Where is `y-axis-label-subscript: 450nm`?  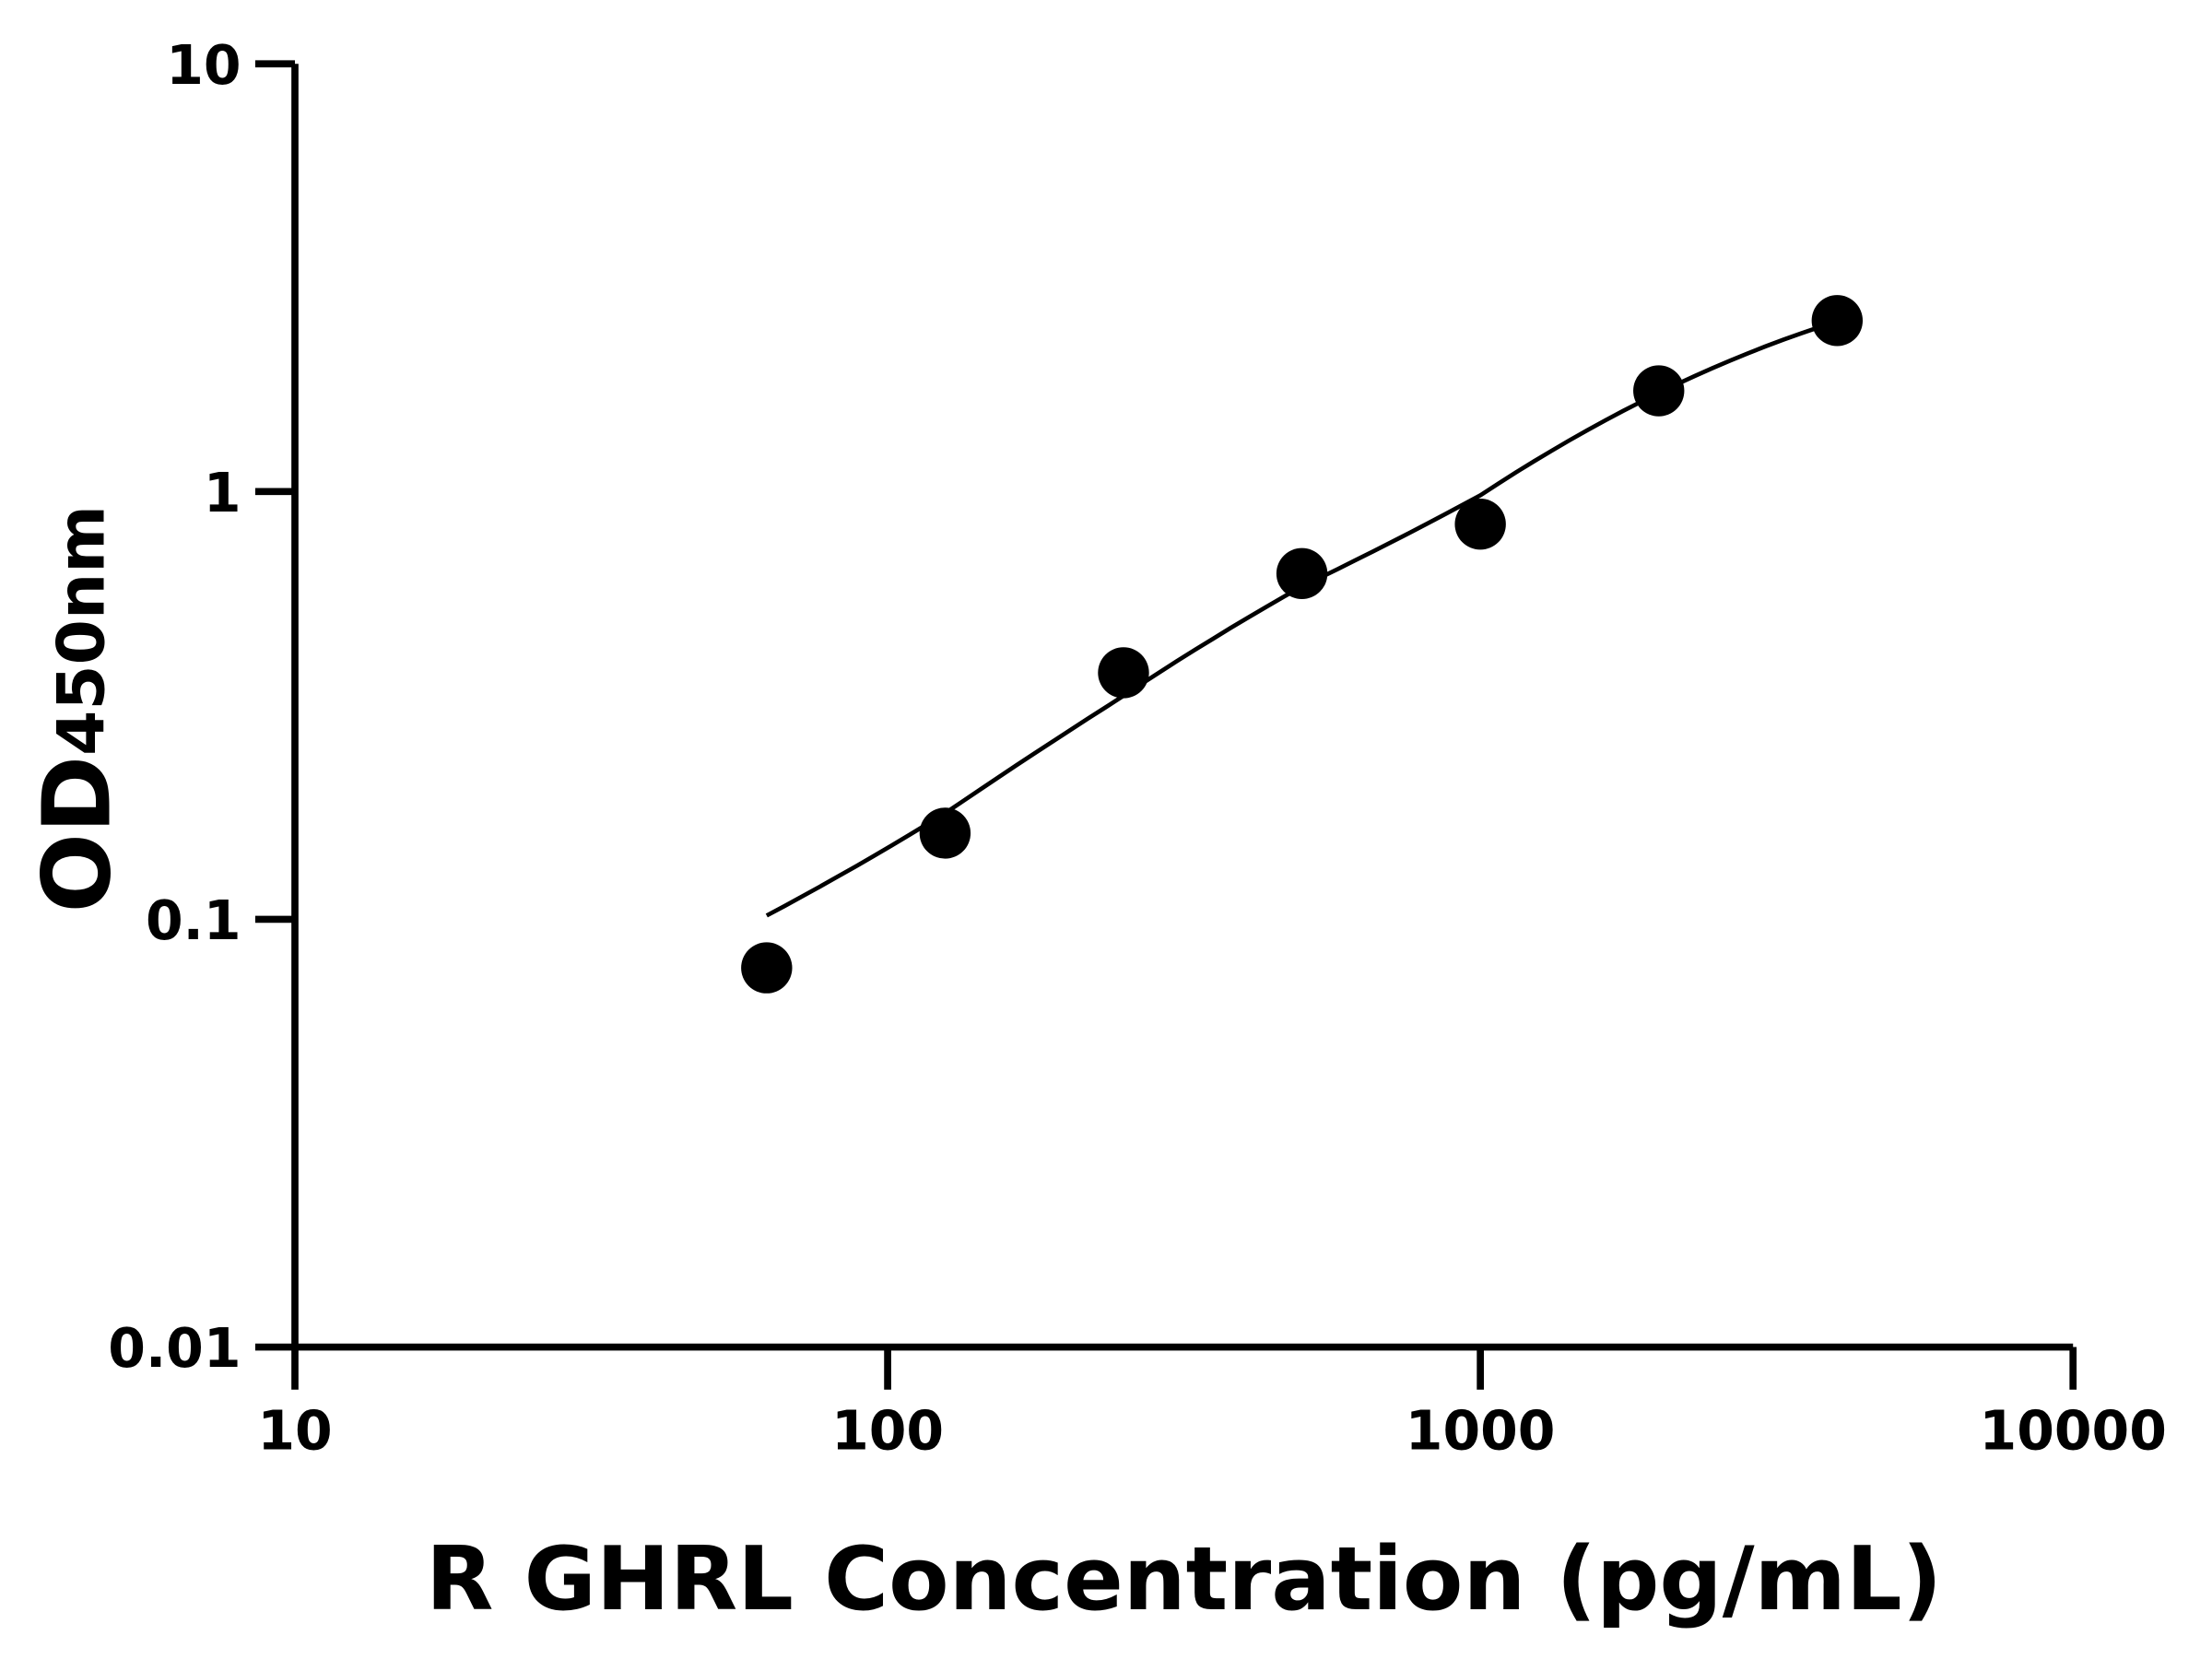 y-axis-label-subscript: 450nm is located at coordinates (80, 630).